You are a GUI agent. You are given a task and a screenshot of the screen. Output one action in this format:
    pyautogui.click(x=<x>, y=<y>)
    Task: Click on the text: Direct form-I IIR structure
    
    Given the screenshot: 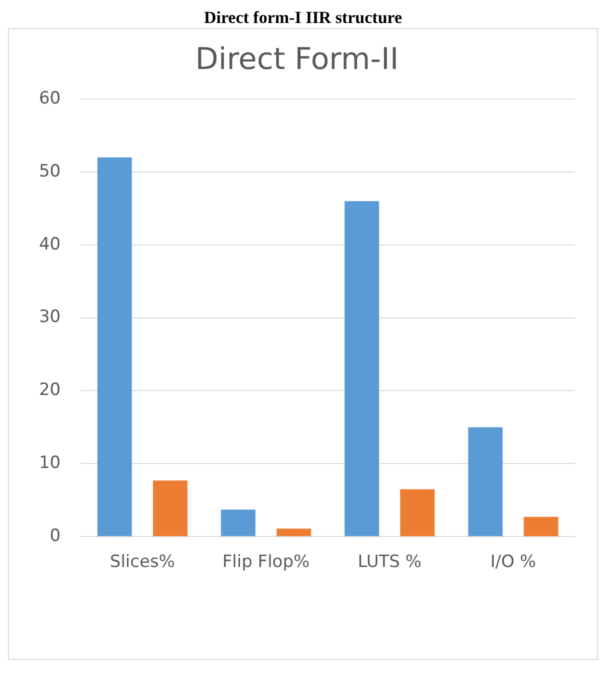 What is the action you would take?
    pyautogui.click(x=303, y=18)
    